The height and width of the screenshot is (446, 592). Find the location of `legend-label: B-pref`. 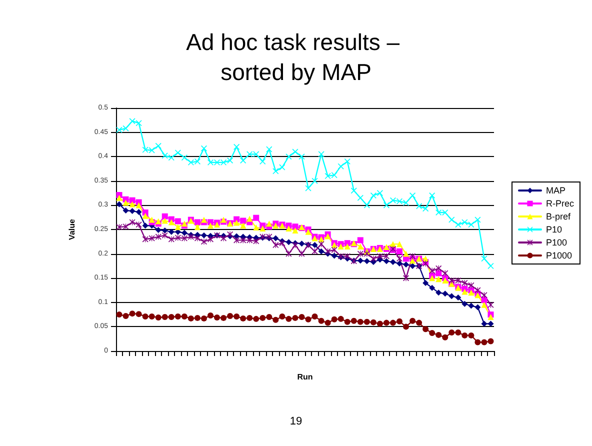

legend-label: B-pref is located at coordinates (559, 217).